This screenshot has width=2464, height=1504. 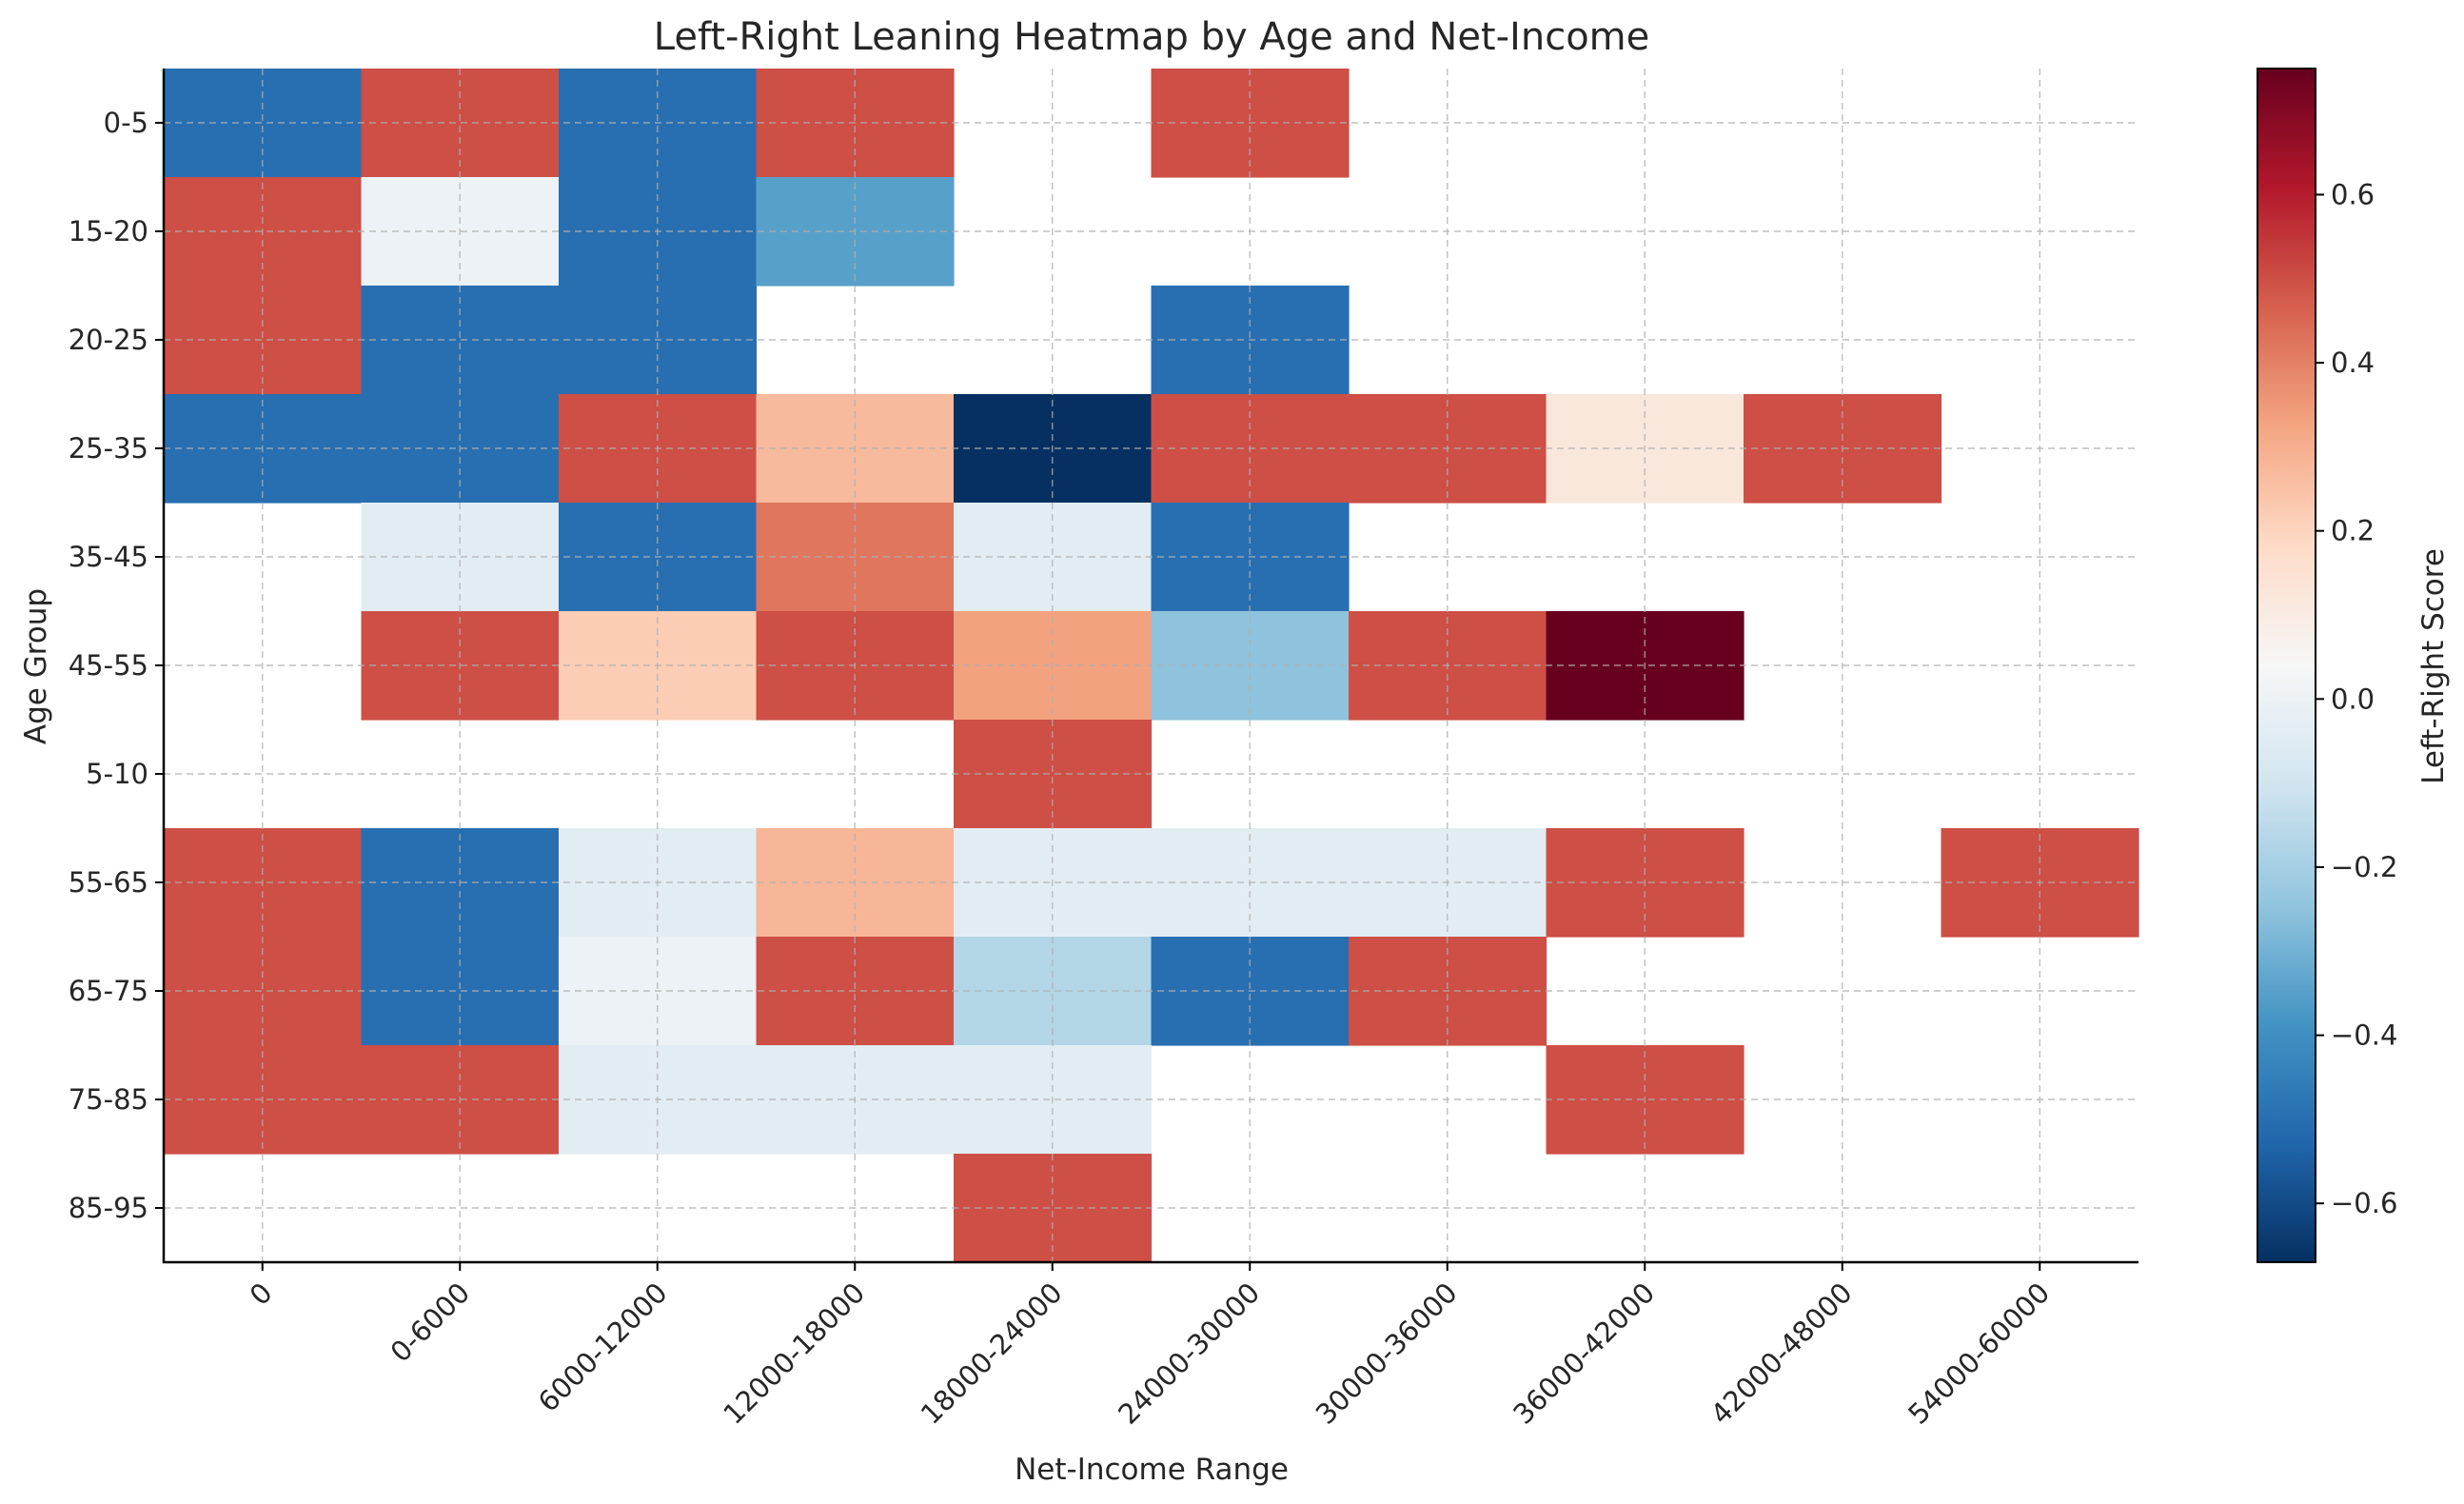 I want to click on x-tick-label: 24000-30000, so click(x=1189, y=1353).